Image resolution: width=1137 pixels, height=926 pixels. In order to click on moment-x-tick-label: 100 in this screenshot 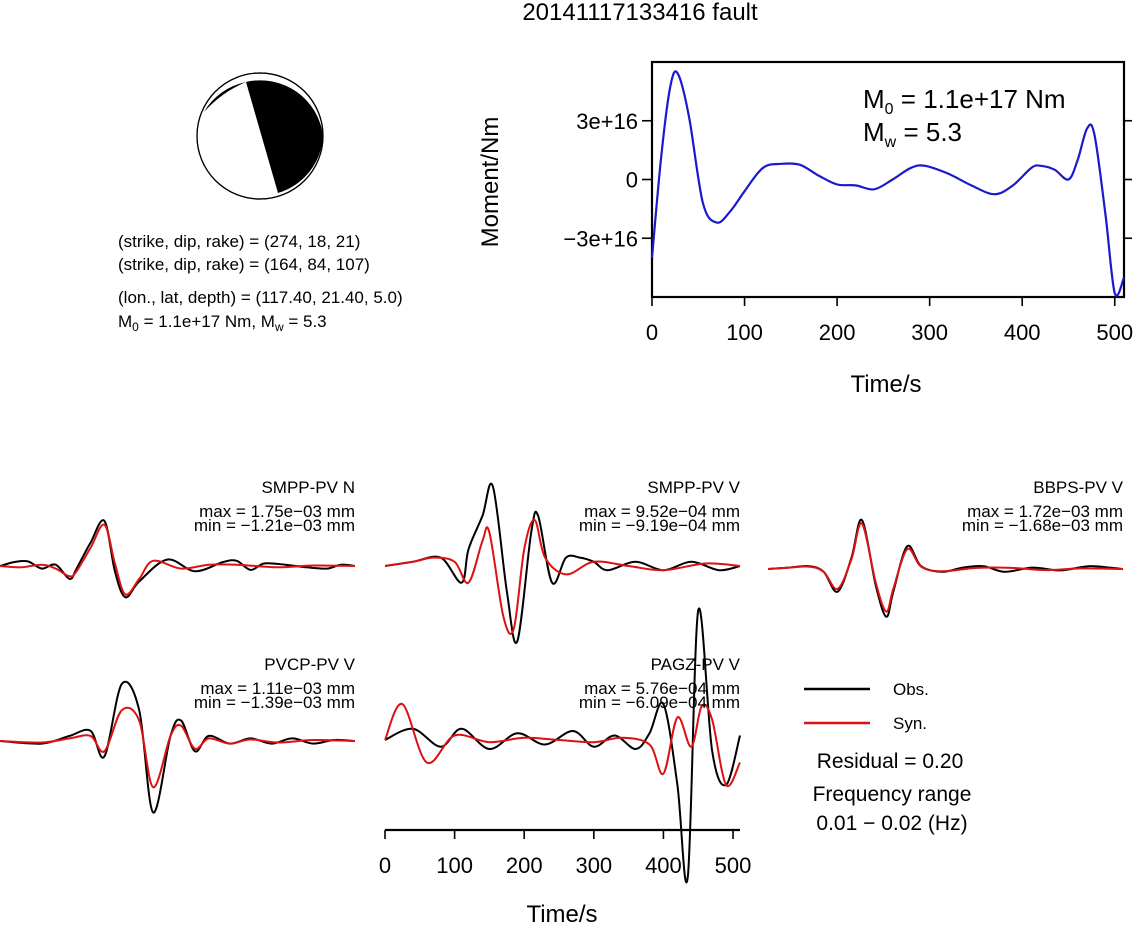, I will do `click(744, 332)`.